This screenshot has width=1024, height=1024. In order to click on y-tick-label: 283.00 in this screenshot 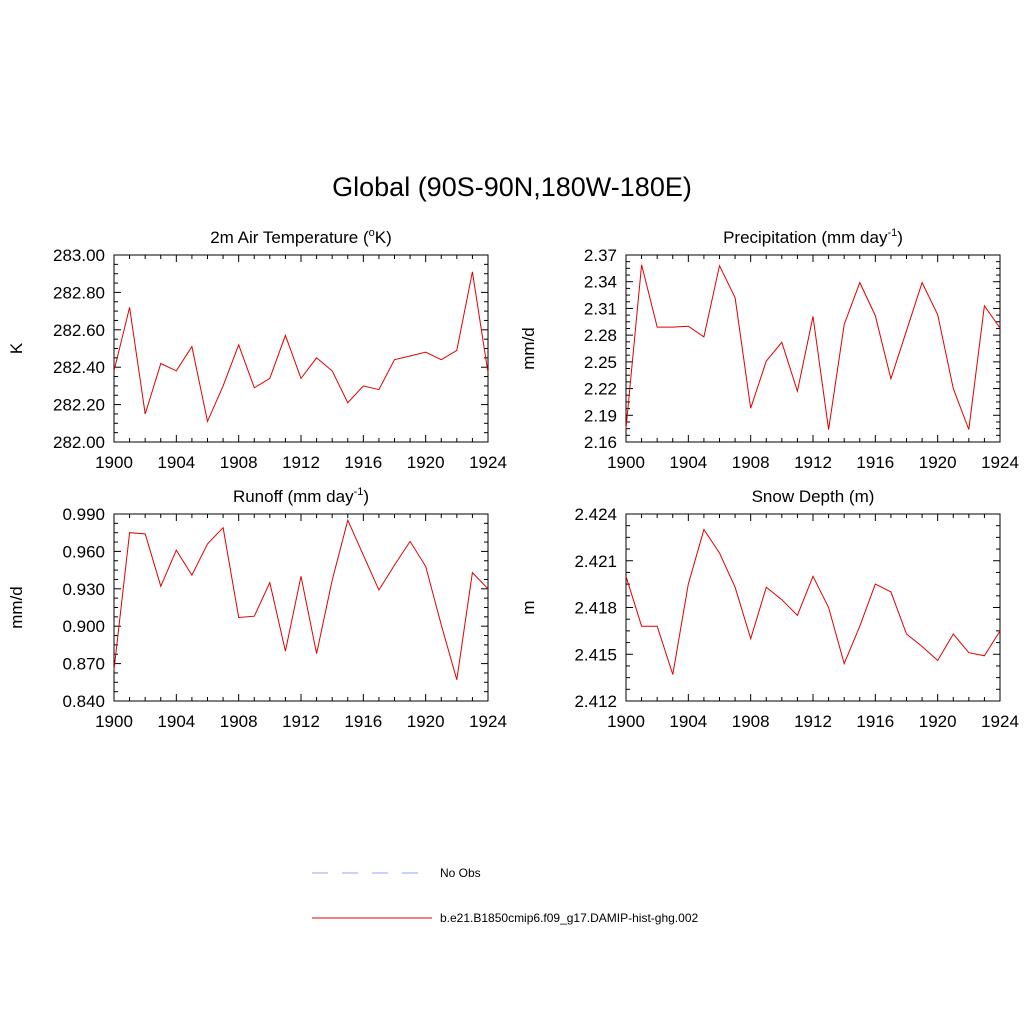, I will do `click(79, 255)`.